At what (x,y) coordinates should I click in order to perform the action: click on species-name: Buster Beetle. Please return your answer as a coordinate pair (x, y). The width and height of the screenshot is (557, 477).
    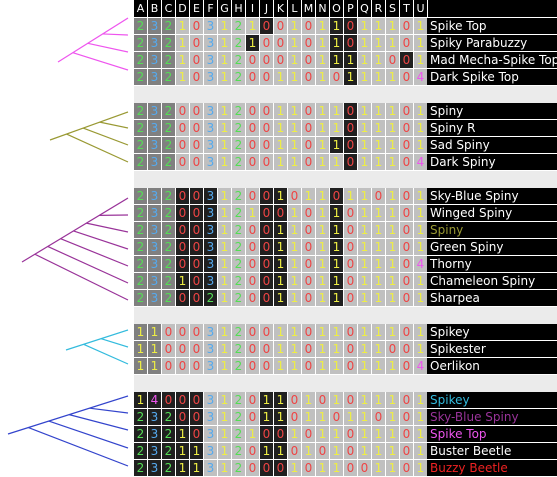
    Looking at the image, I should click on (492, 451).